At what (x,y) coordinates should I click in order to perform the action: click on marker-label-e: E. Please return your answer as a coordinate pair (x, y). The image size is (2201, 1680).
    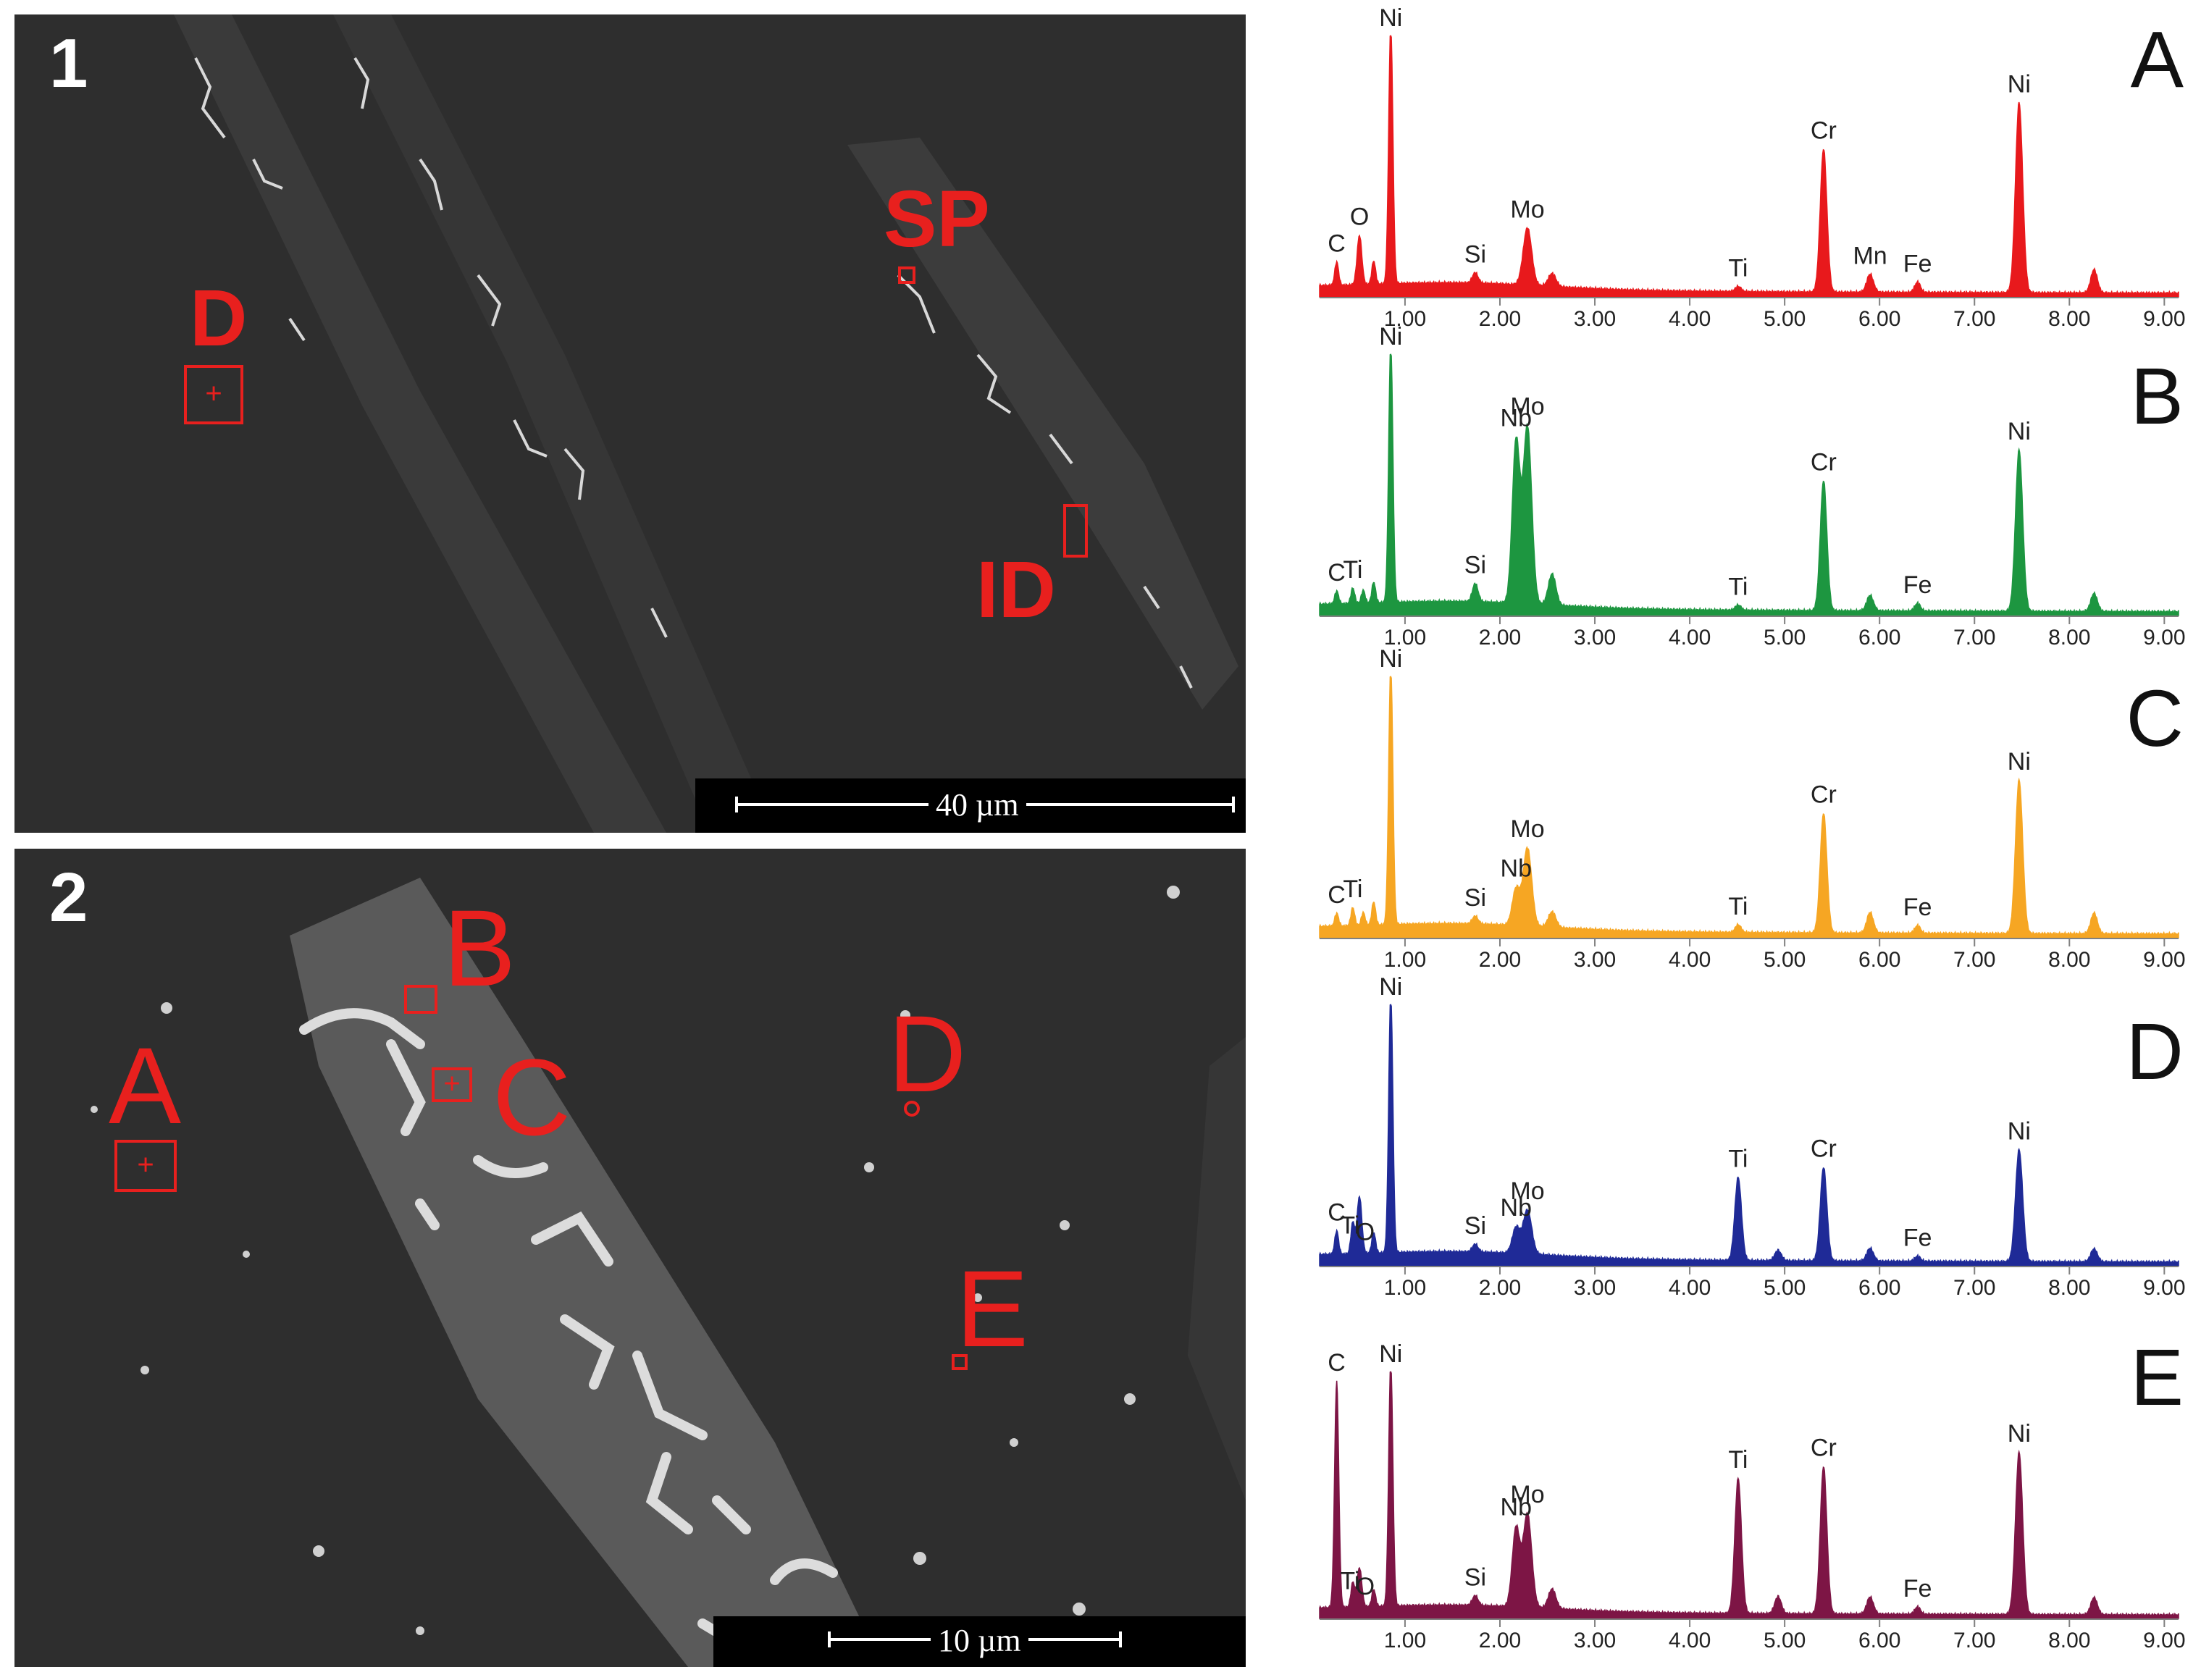
    Looking at the image, I should click on (993, 1308).